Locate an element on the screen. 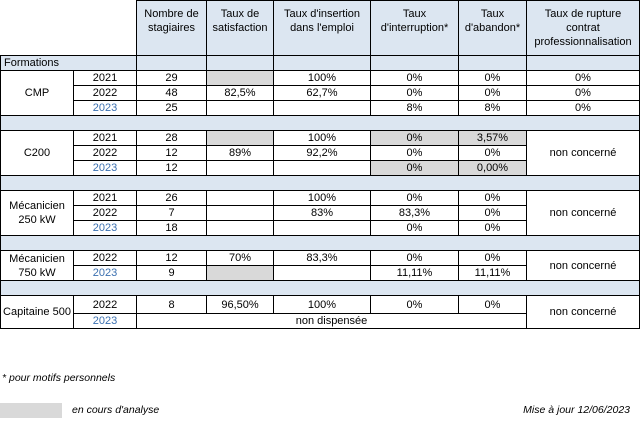  table-row: 2023 18 0% 0% is located at coordinates (320, 228).